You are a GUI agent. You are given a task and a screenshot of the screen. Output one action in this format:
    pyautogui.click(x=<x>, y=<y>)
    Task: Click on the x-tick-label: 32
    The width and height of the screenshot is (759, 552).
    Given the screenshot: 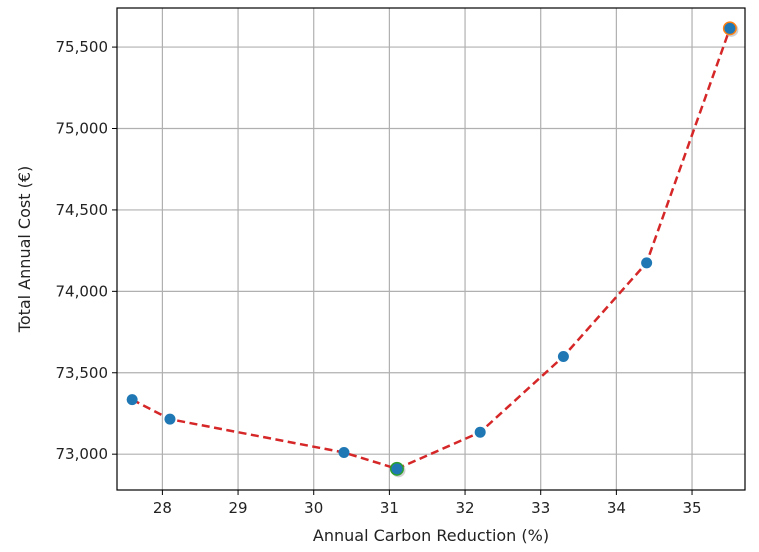 What is the action you would take?
    pyautogui.click(x=465, y=508)
    